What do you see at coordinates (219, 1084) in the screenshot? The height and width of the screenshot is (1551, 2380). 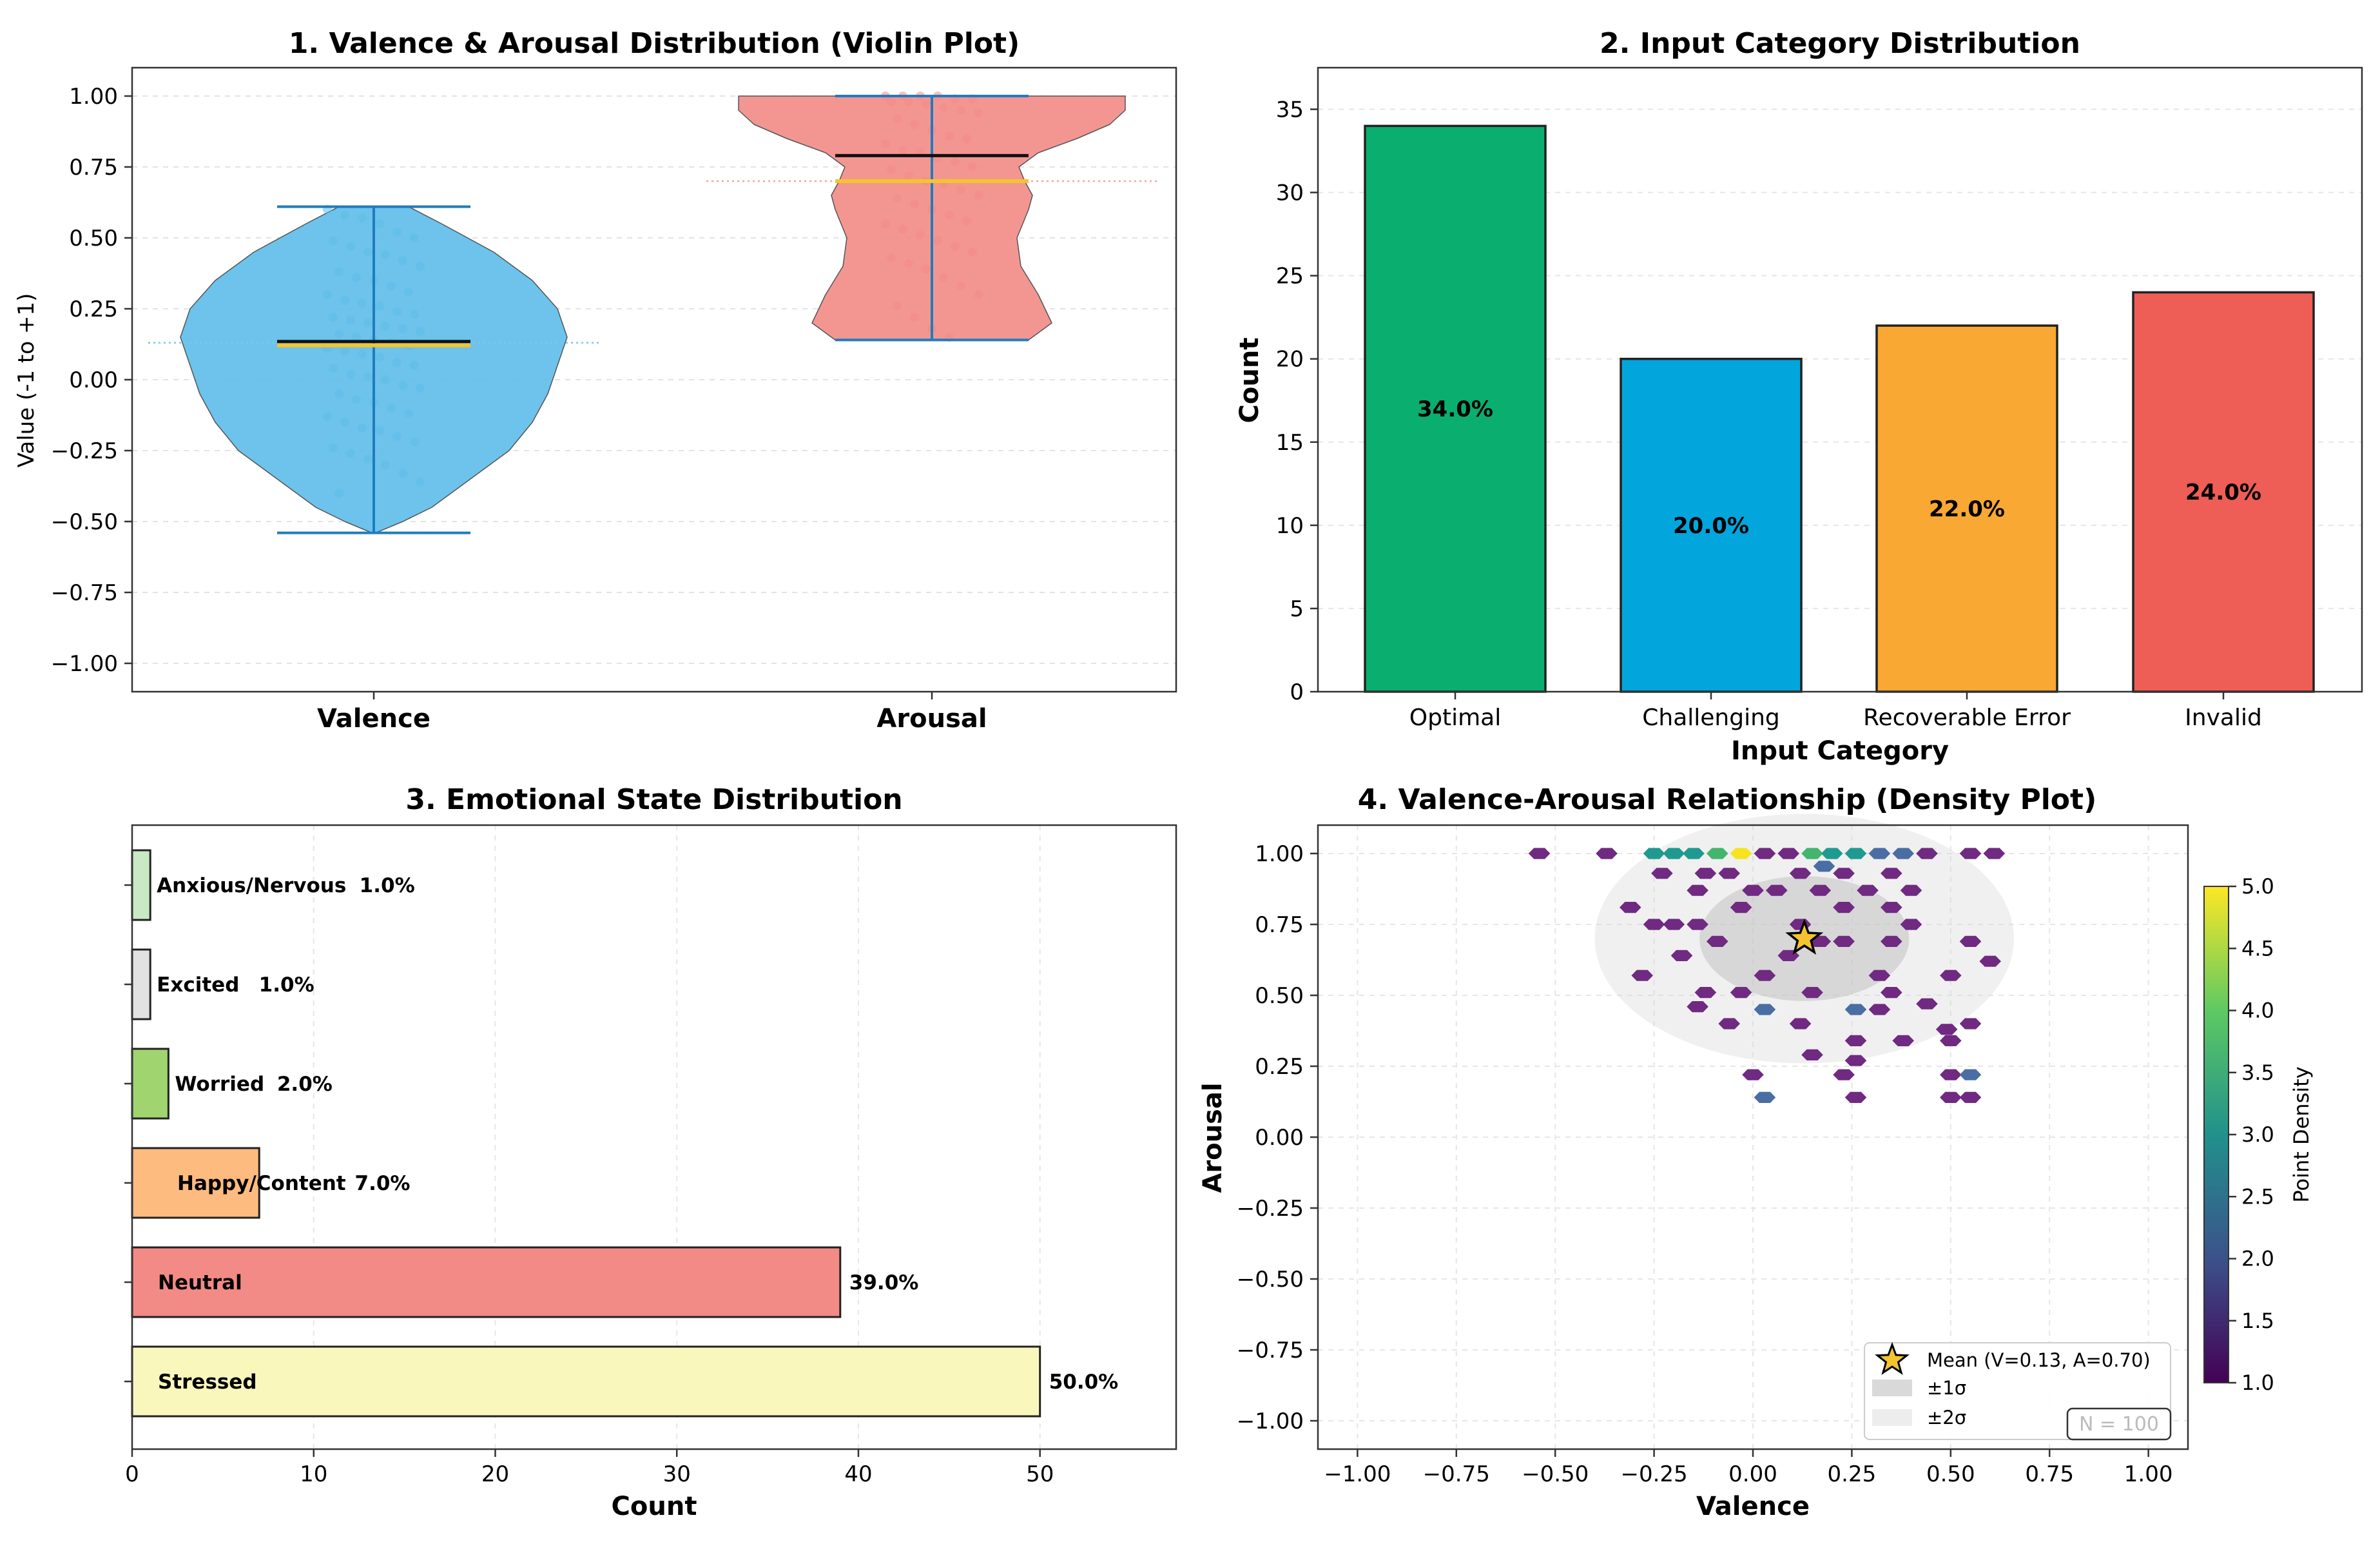 I see `emotion-bar-category-label: Worried` at bounding box center [219, 1084].